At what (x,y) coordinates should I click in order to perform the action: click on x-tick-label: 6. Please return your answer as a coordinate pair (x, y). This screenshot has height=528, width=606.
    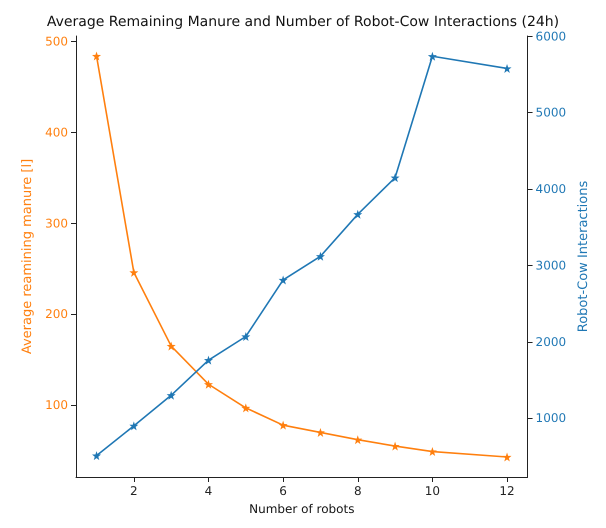
    Looking at the image, I should click on (283, 491).